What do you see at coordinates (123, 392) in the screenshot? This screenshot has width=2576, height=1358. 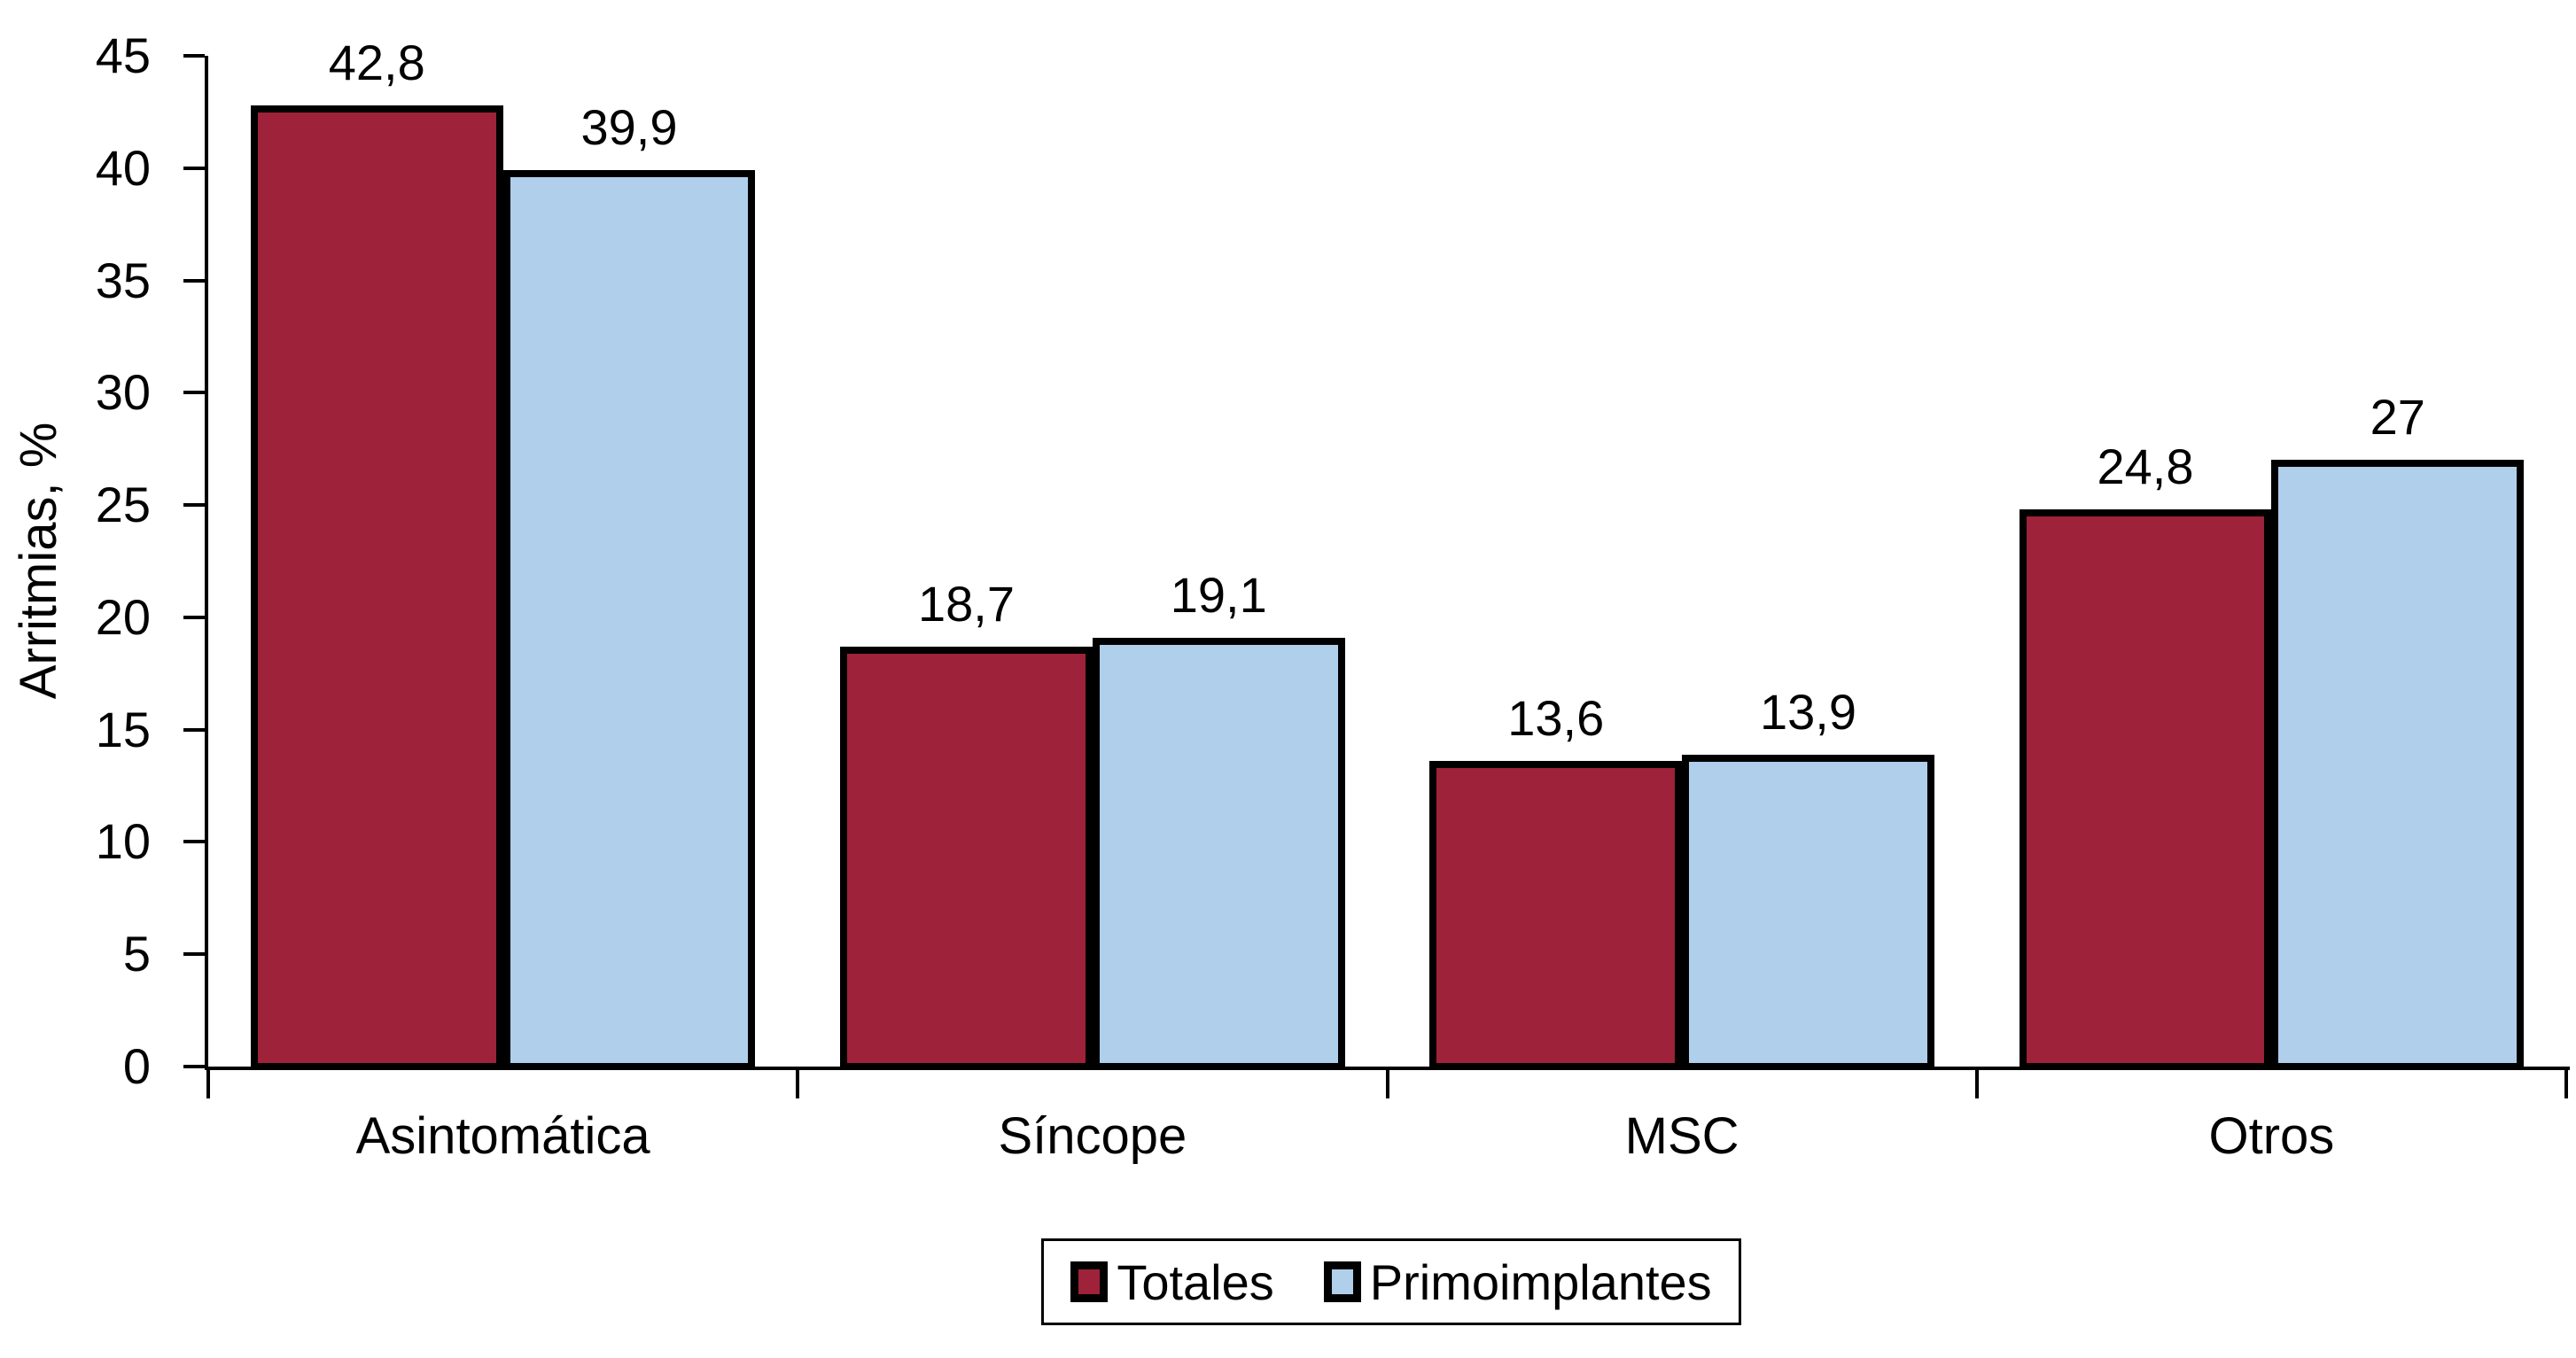 I see `y-tick-label: 30` at bounding box center [123, 392].